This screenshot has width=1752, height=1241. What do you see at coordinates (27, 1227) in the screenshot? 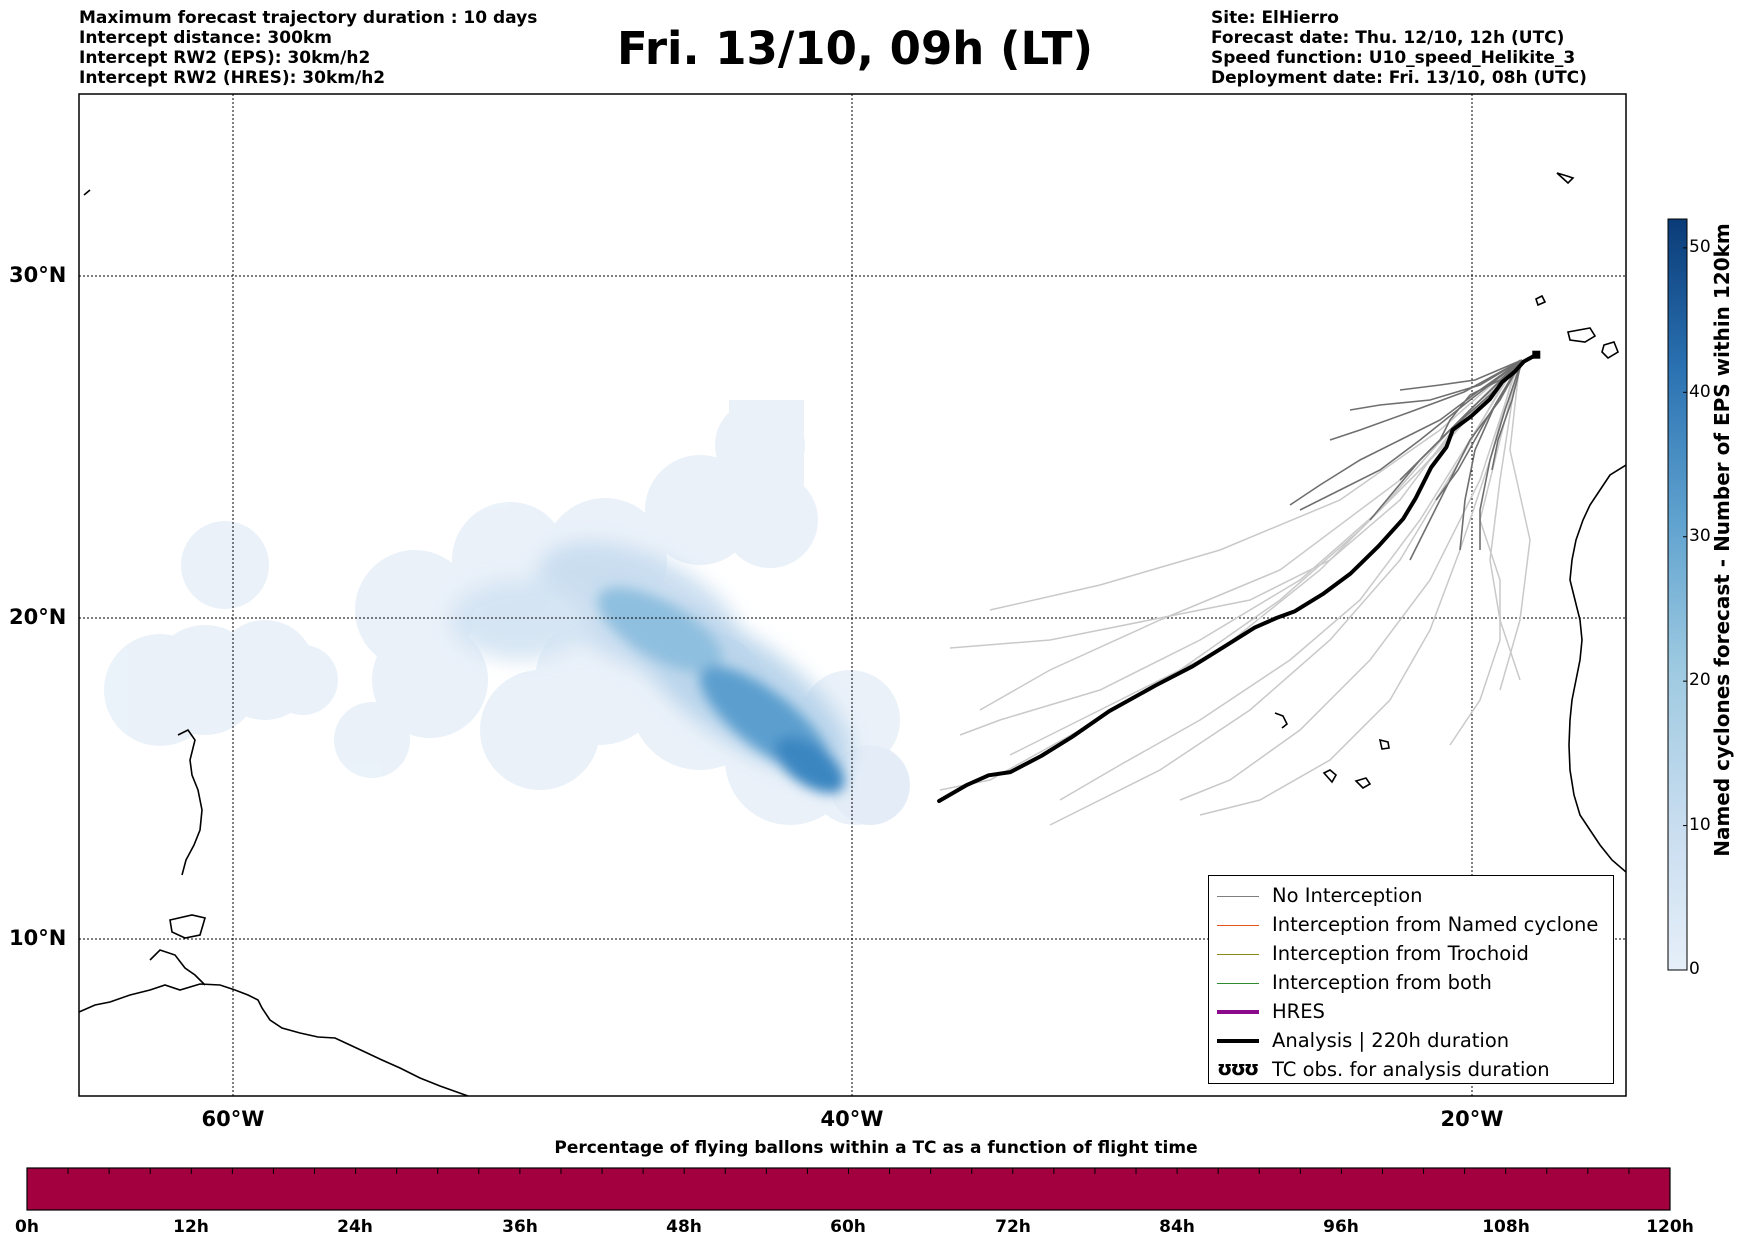
I see `flight-tick: 0h` at bounding box center [27, 1227].